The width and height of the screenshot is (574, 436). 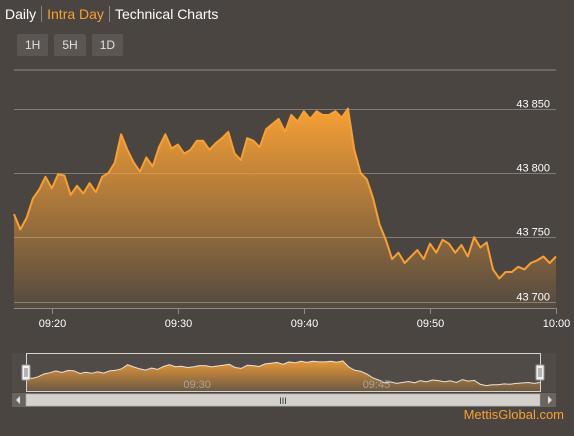 I want to click on navigator-line, so click(x=283, y=373).